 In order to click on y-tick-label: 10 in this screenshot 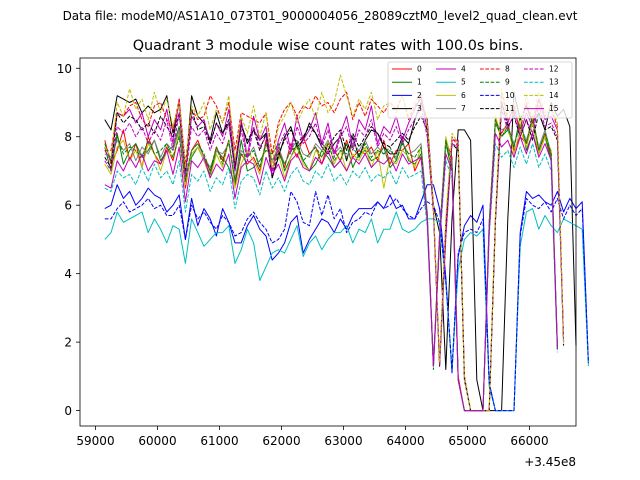, I will do `click(64, 69)`.